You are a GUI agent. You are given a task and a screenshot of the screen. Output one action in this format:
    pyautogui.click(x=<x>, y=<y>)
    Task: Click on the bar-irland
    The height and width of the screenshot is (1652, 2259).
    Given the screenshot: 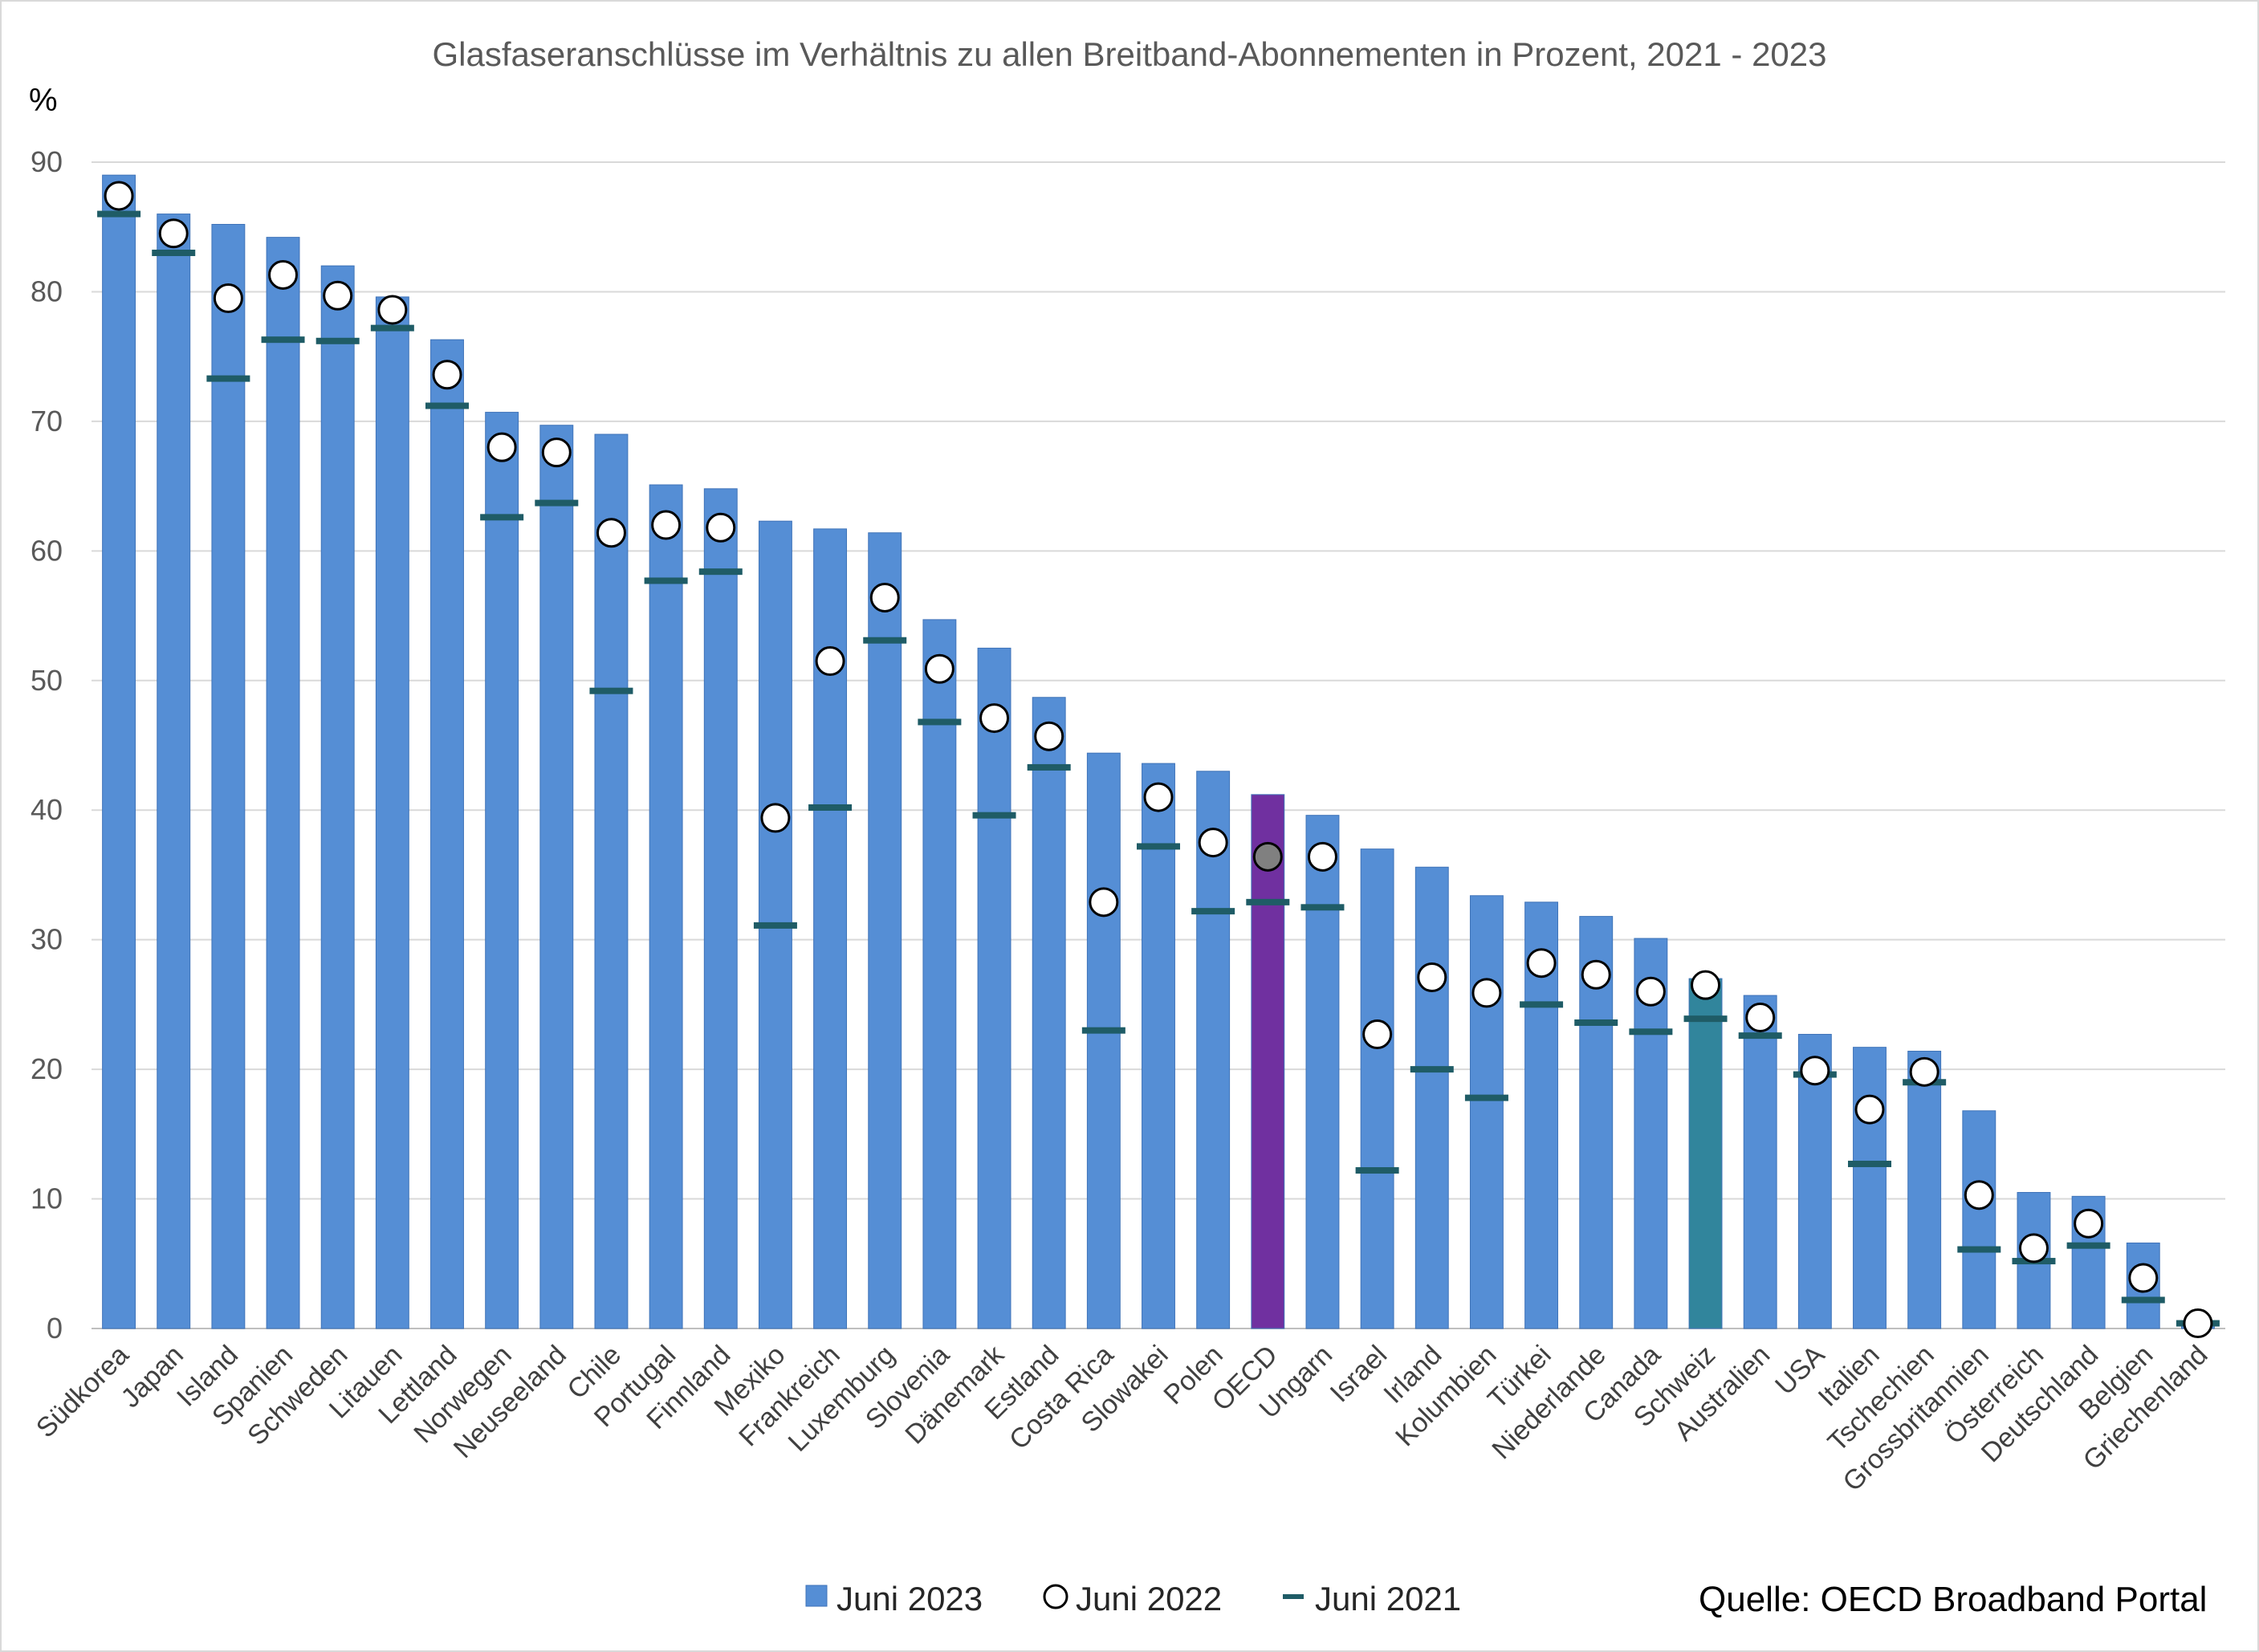 What is the action you would take?
    pyautogui.click(x=1431, y=1097)
    